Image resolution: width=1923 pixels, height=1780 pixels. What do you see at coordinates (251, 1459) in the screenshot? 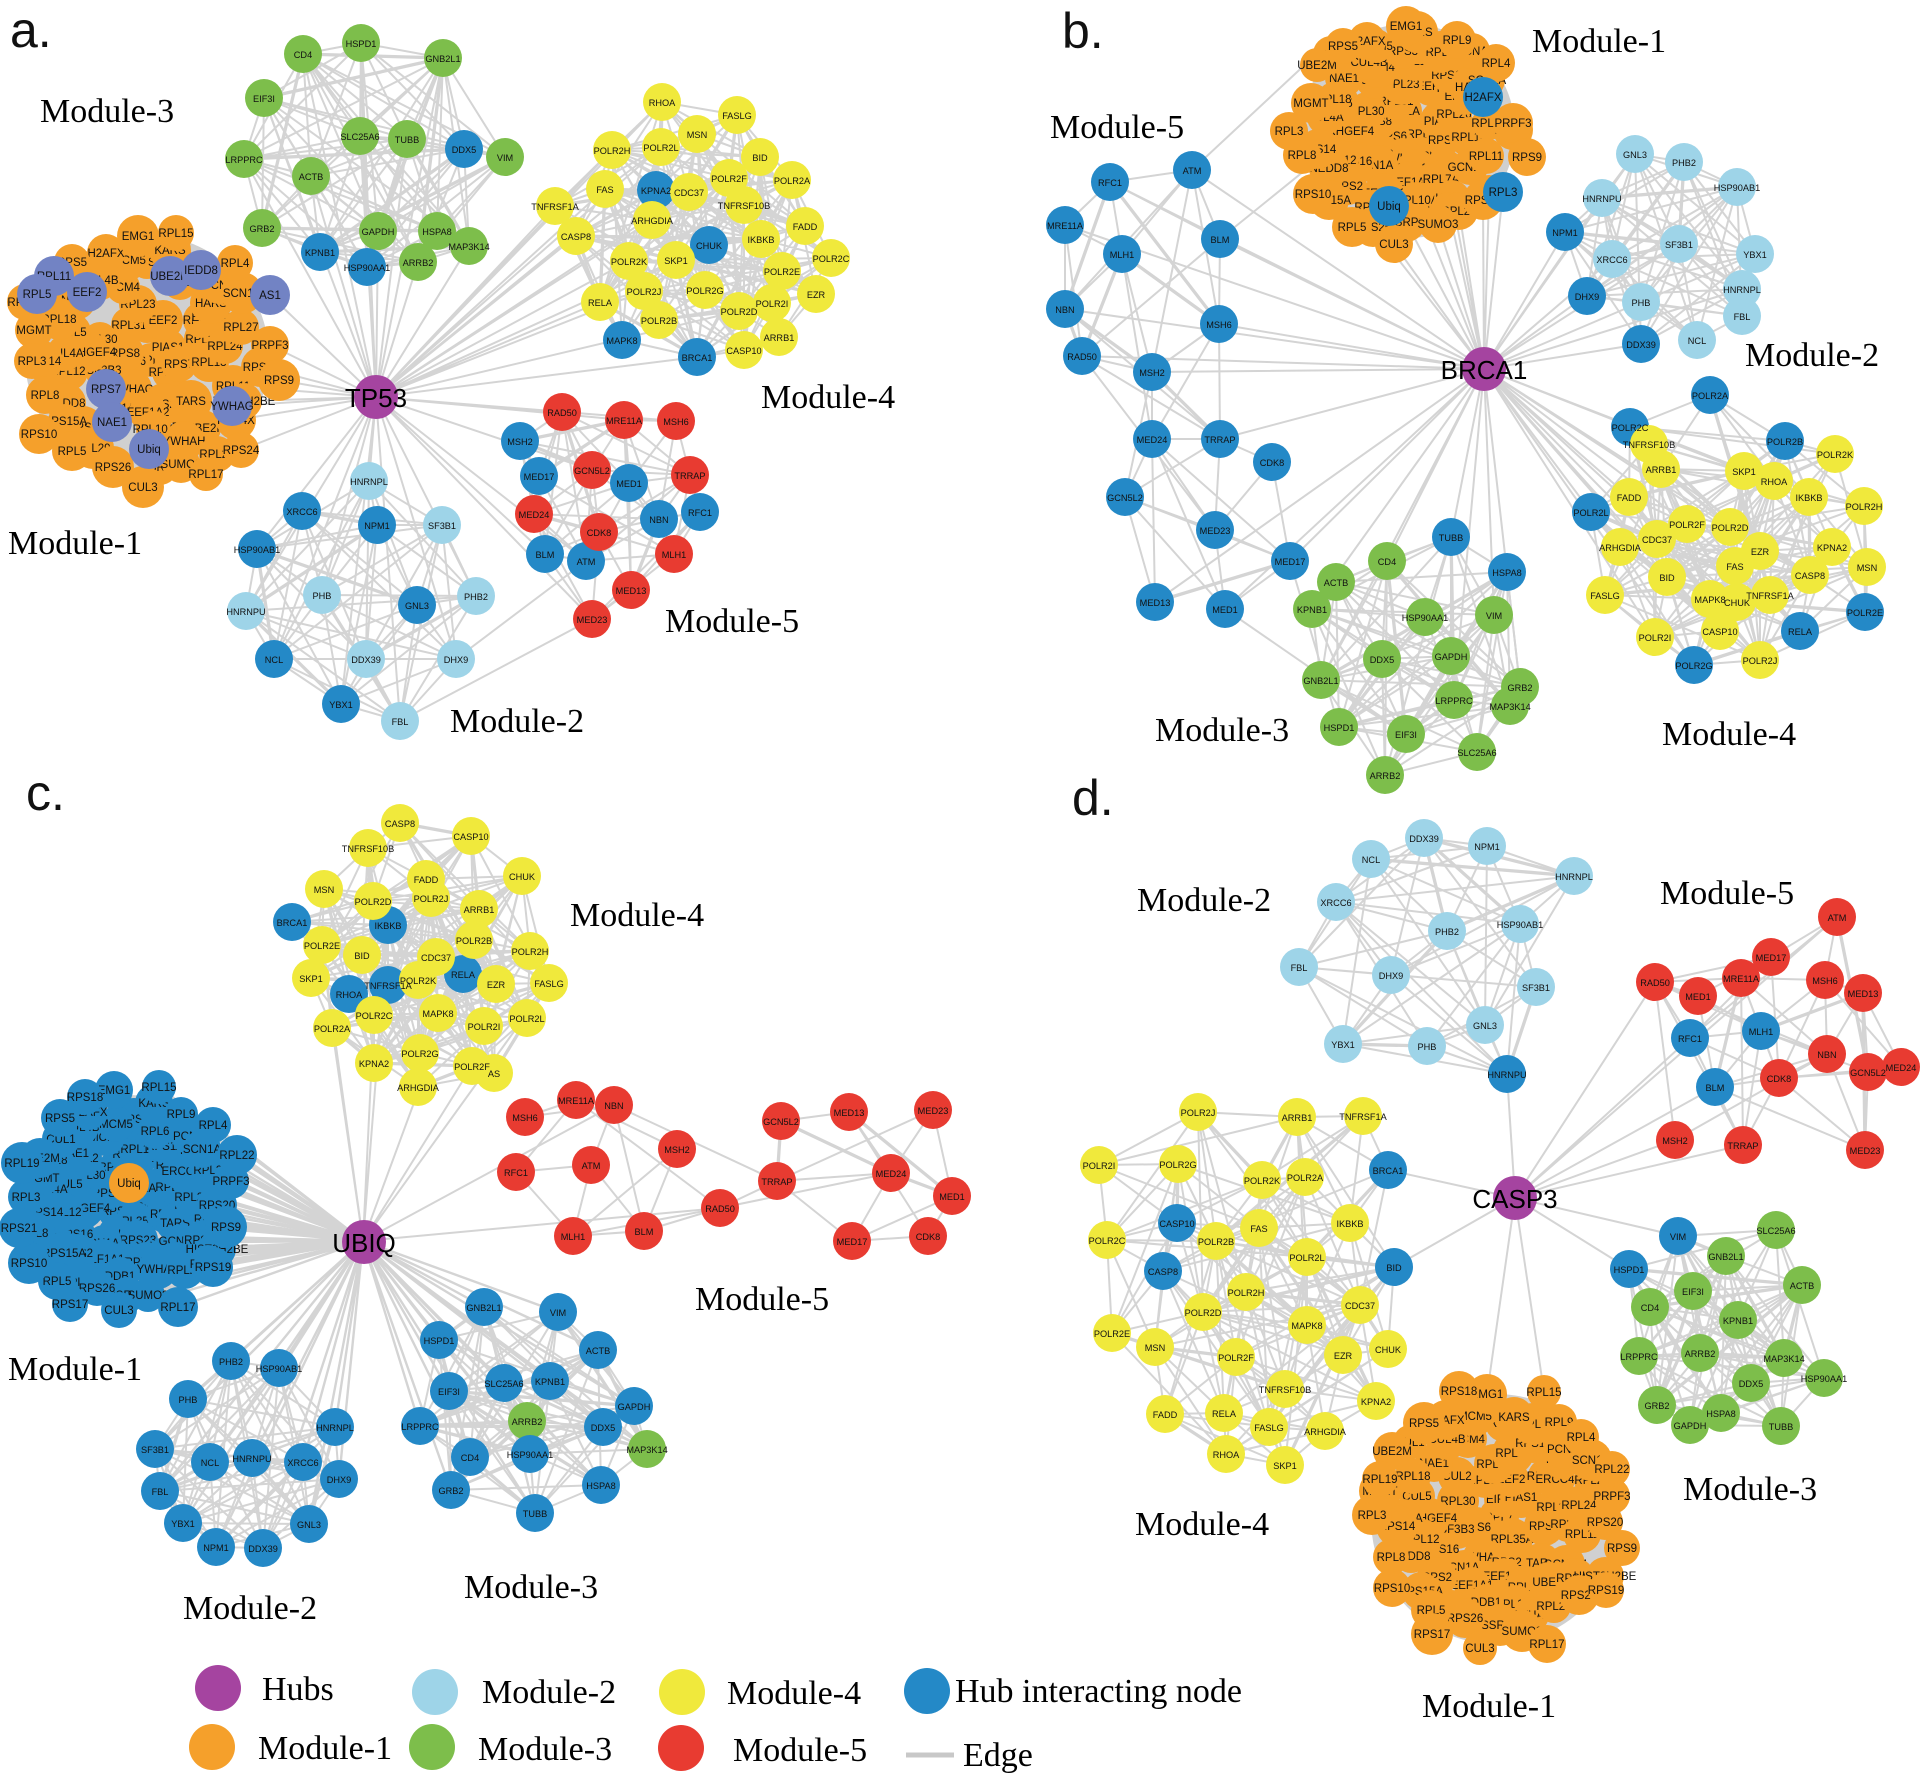
I see `svg-text: HNRNPU` at bounding box center [251, 1459].